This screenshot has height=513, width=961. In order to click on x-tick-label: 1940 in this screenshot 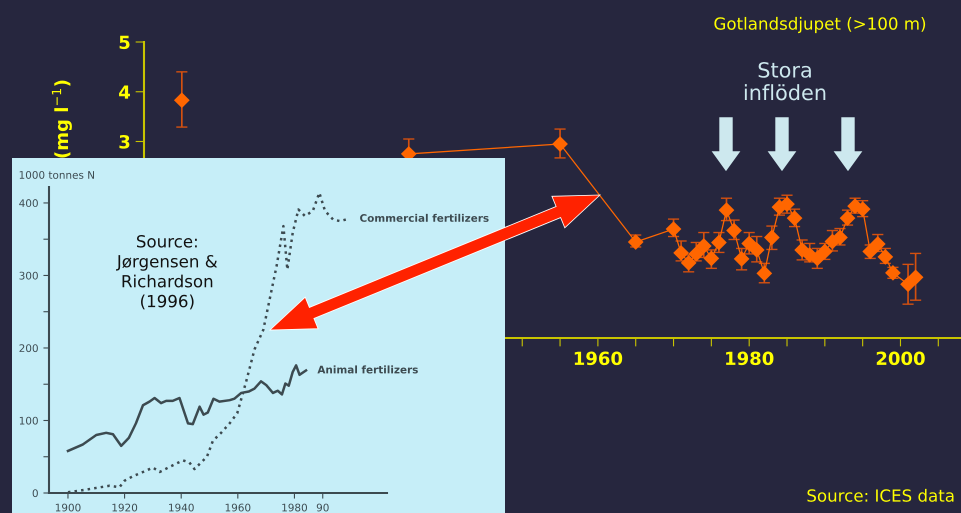, I will do `click(181, 508)`.